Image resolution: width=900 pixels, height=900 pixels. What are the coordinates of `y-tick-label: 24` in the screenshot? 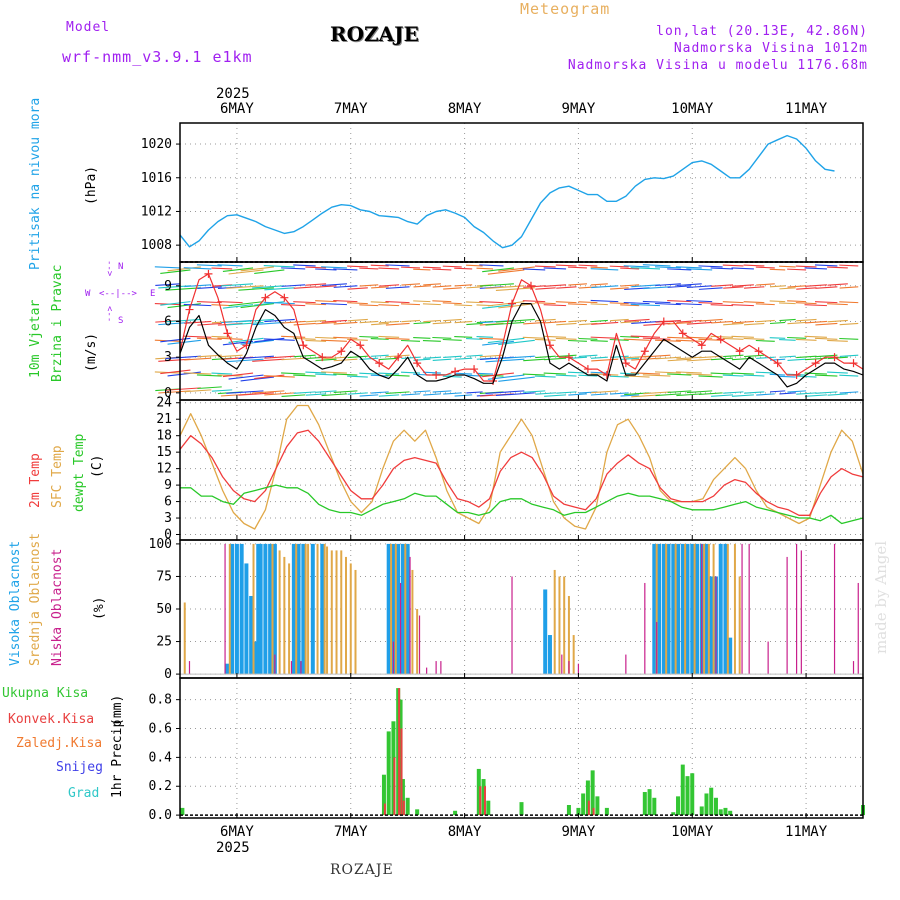 It's located at (164, 403).